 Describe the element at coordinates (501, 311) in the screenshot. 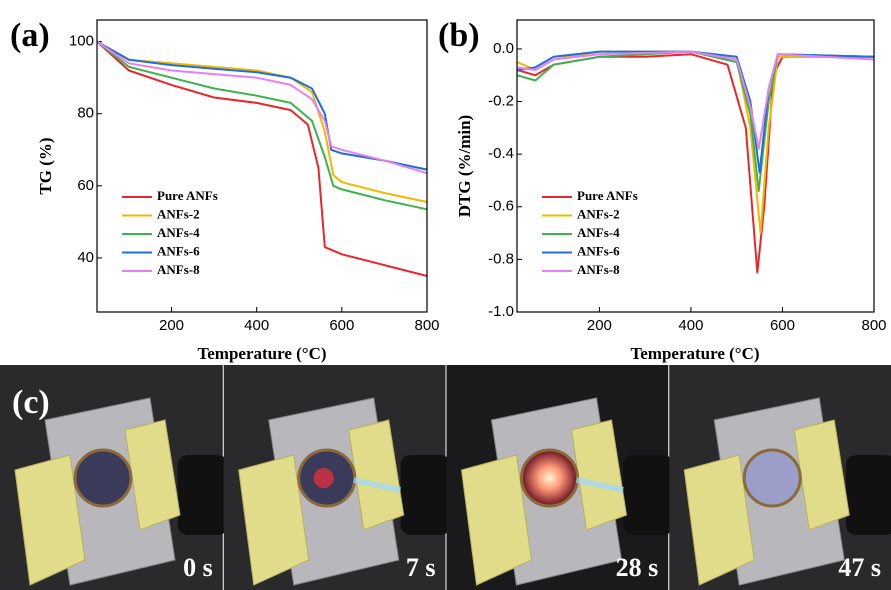

I see `y-tick-label: -1.0` at that location.